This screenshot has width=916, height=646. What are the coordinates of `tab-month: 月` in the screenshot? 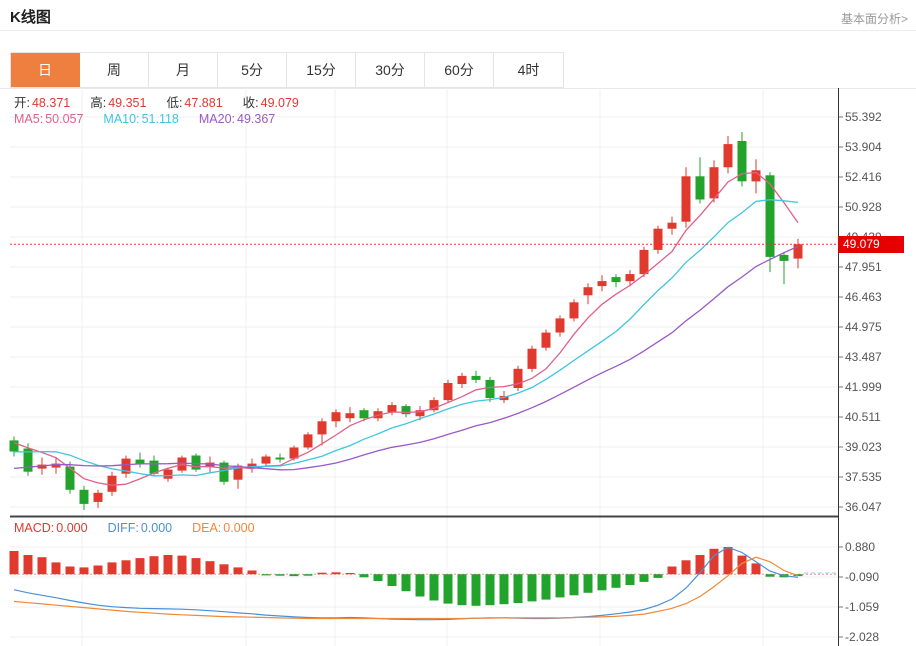 It's located at (183, 70).